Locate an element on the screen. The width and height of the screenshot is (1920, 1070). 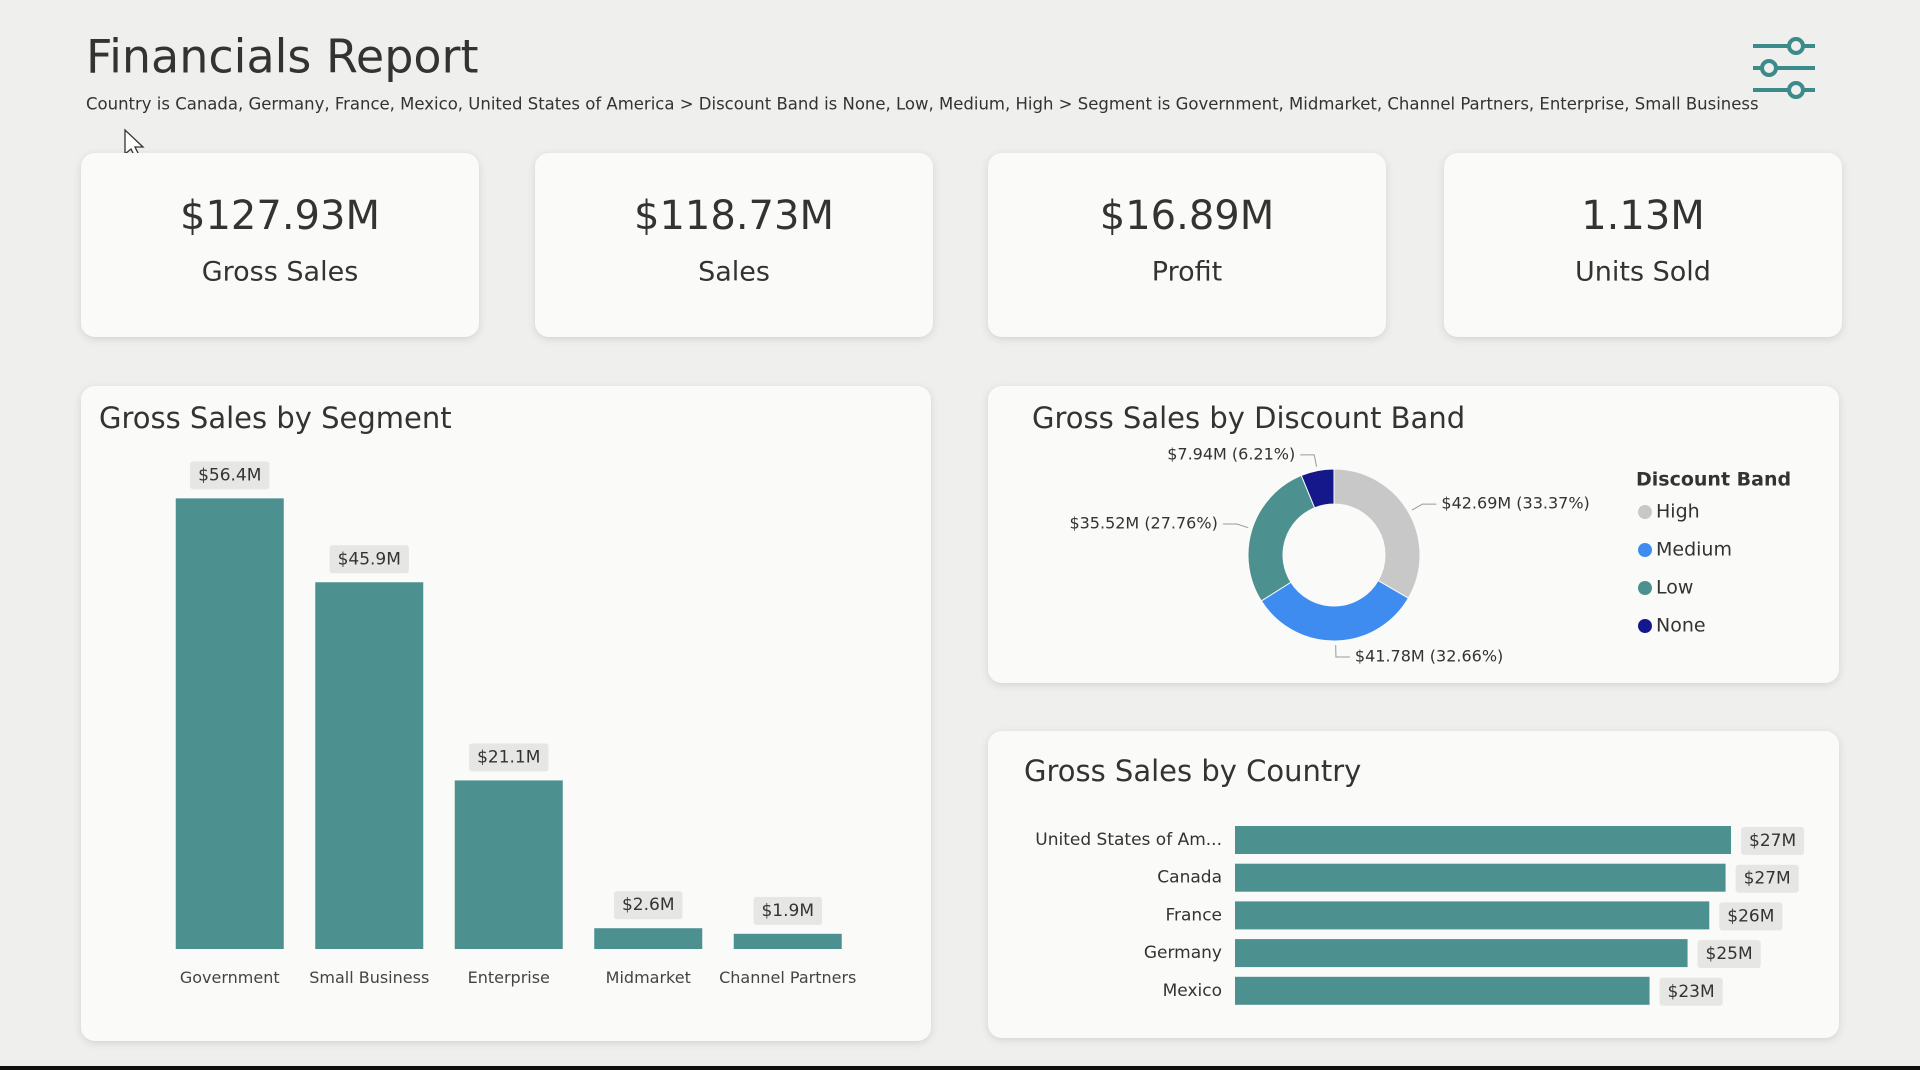
report-title: Financials Report is located at coordinates (282, 57).